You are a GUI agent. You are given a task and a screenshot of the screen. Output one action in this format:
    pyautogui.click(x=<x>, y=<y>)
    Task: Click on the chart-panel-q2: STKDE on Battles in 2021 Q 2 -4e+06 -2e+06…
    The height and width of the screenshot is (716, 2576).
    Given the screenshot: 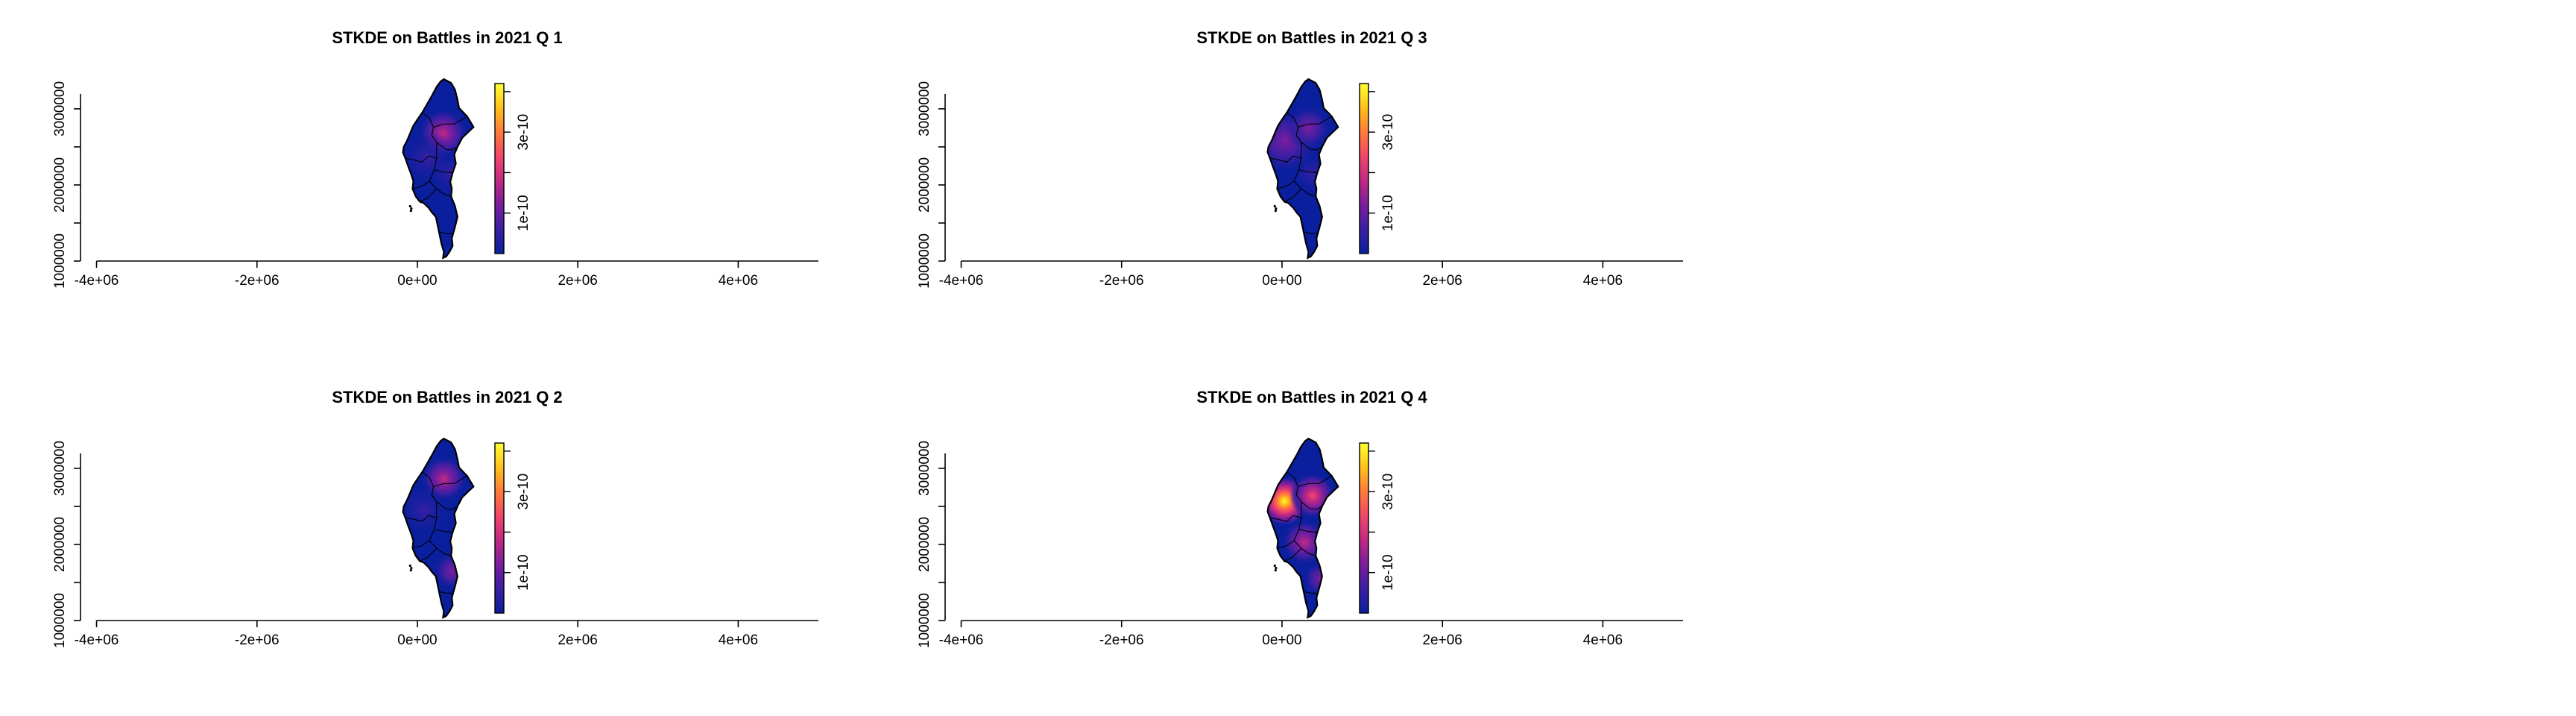 What is the action you would take?
    pyautogui.click(x=435, y=518)
    